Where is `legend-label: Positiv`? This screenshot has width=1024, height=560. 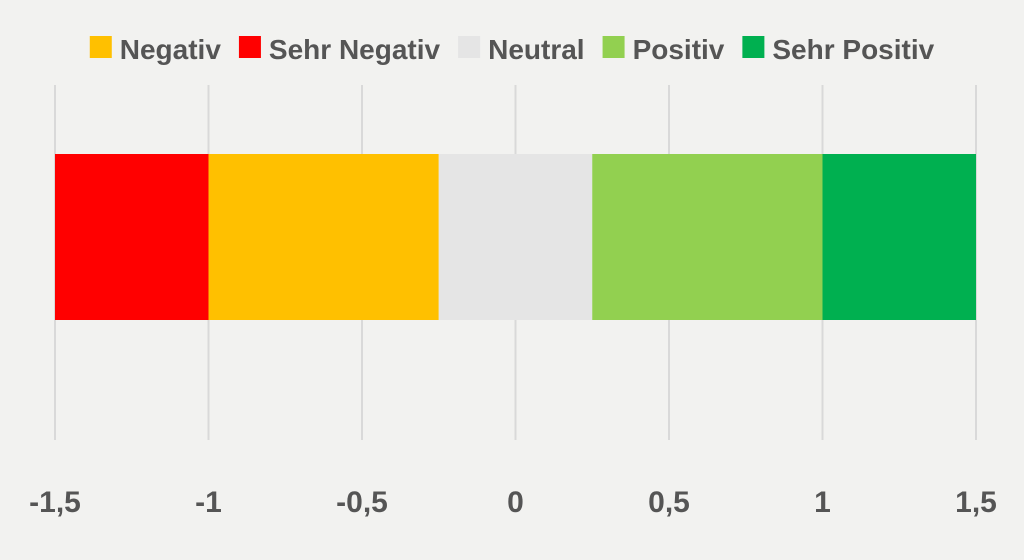 legend-label: Positiv is located at coordinates (679, 49).